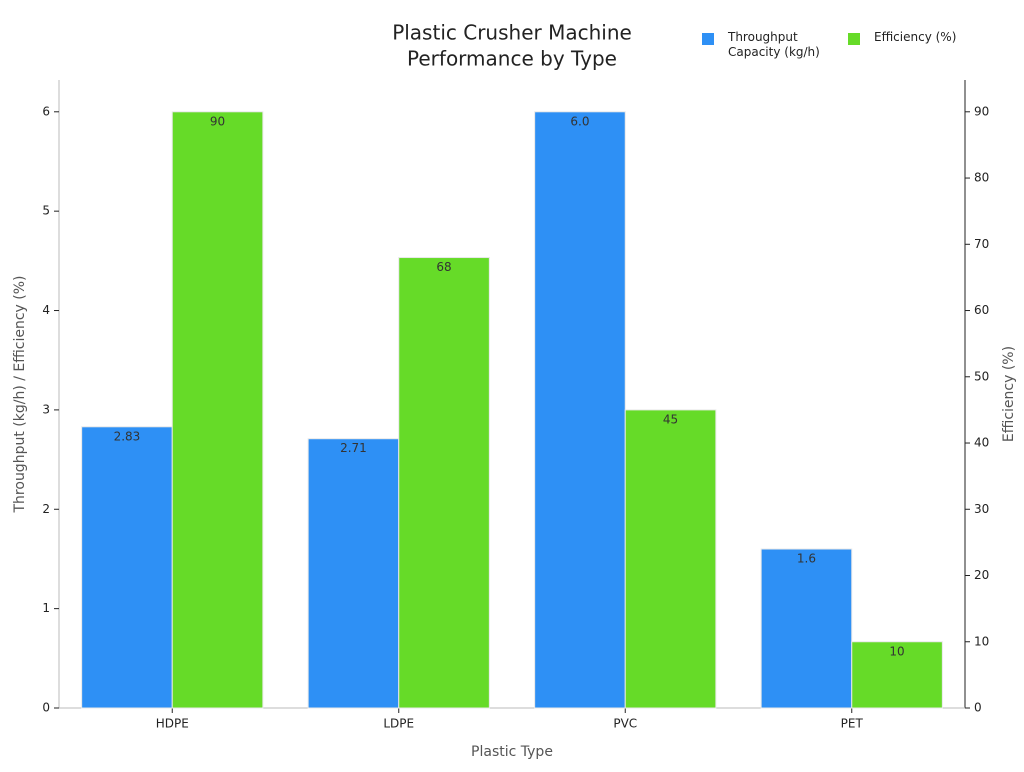  I want to click on y2-tick-label: 70, so click(981, 244).